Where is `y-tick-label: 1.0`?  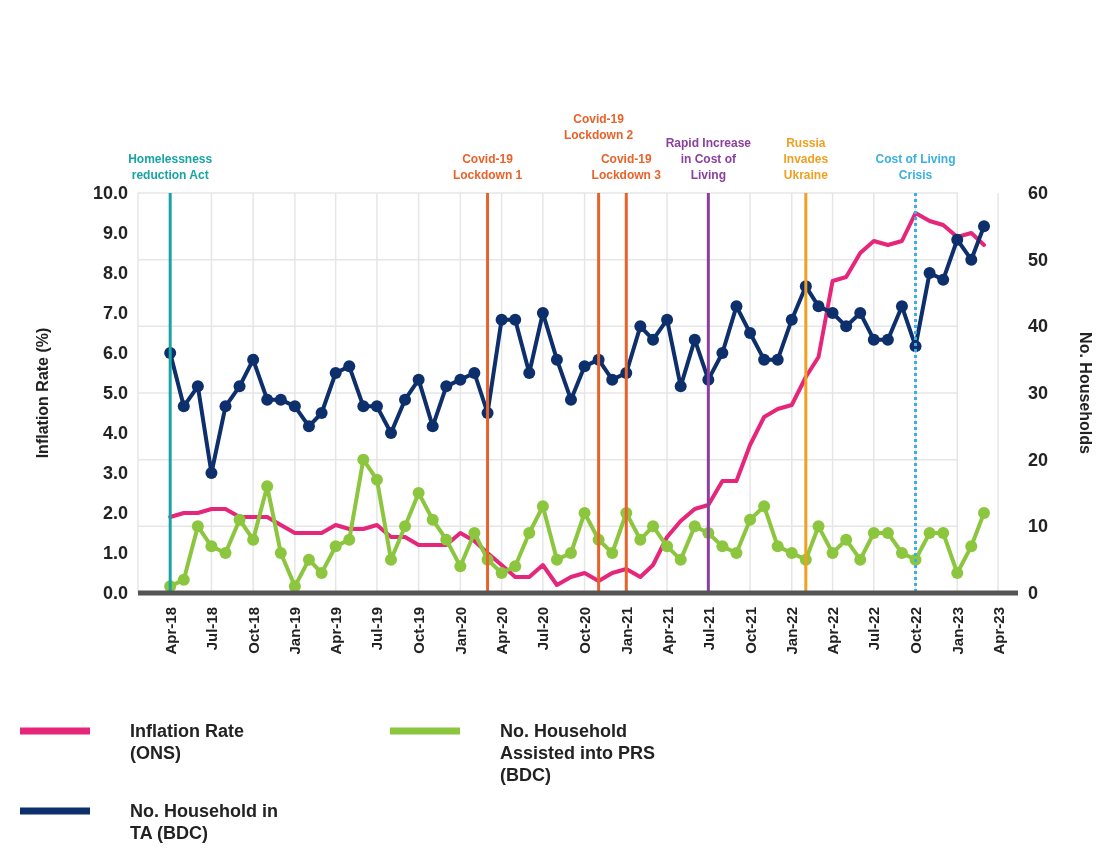
y-tick-label: 1.0 is located at coordinates (115, 553).